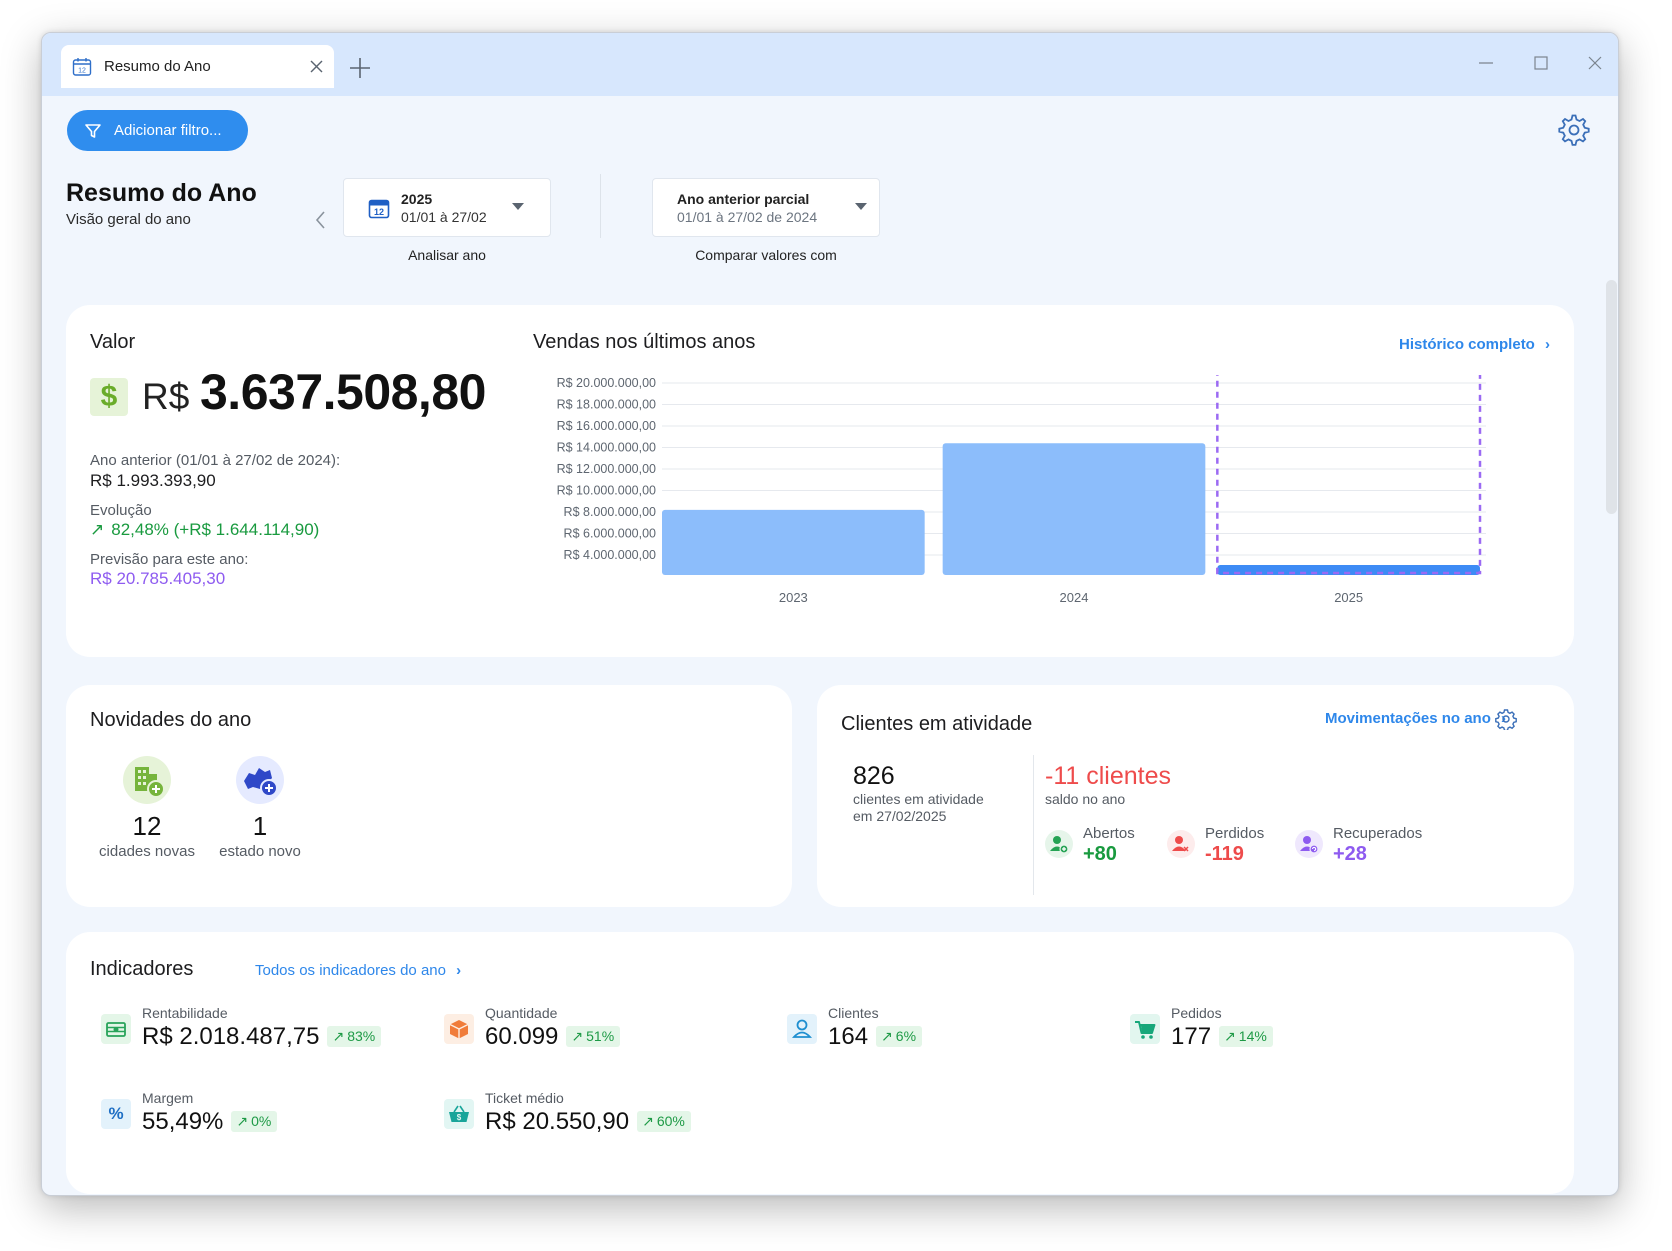 The image size is (1672, 1251). What do you see at coordinates (1541, 63) in the screenshot?
I see `maximize-icon` at bounding box center [1541, 63].